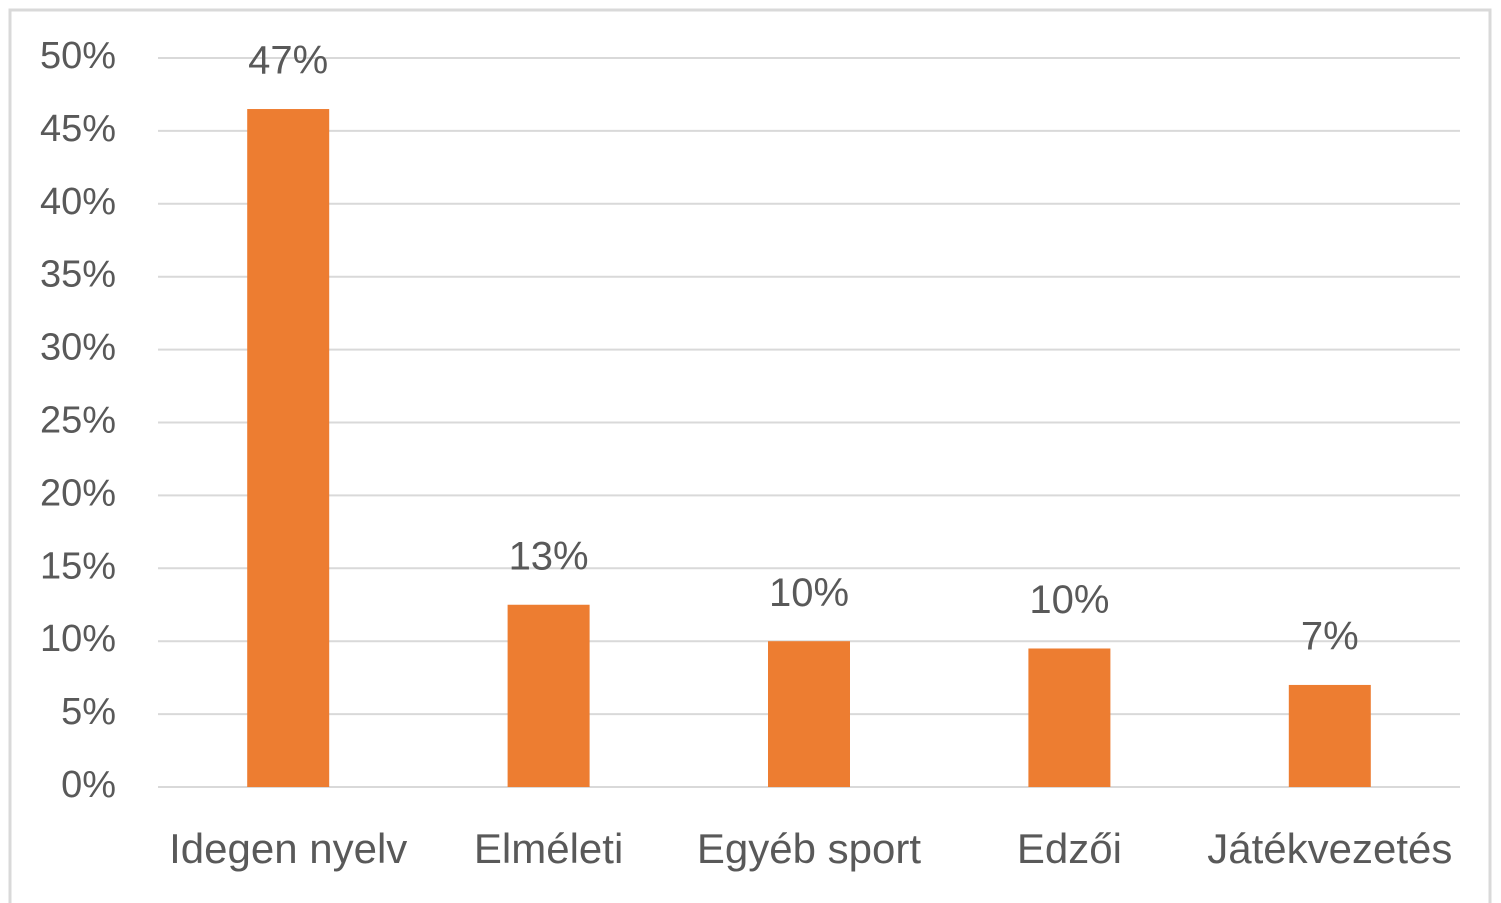  Describe the element at coordinates (78, 639) in the screenshot. I see `y-tick-label: 10%` at that location.